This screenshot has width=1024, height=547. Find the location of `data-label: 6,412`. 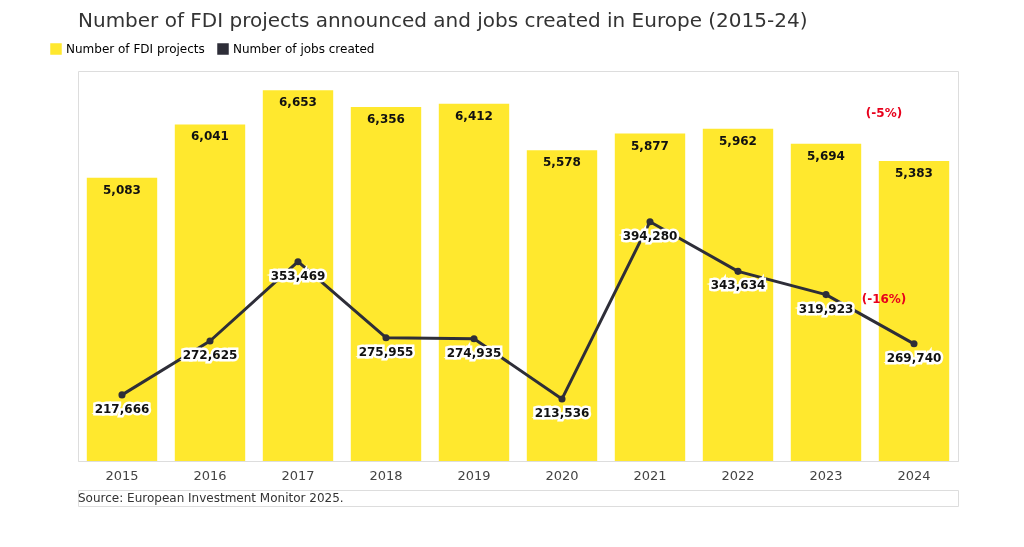

data-label: 6,412 is located at coordinates (474, 115).